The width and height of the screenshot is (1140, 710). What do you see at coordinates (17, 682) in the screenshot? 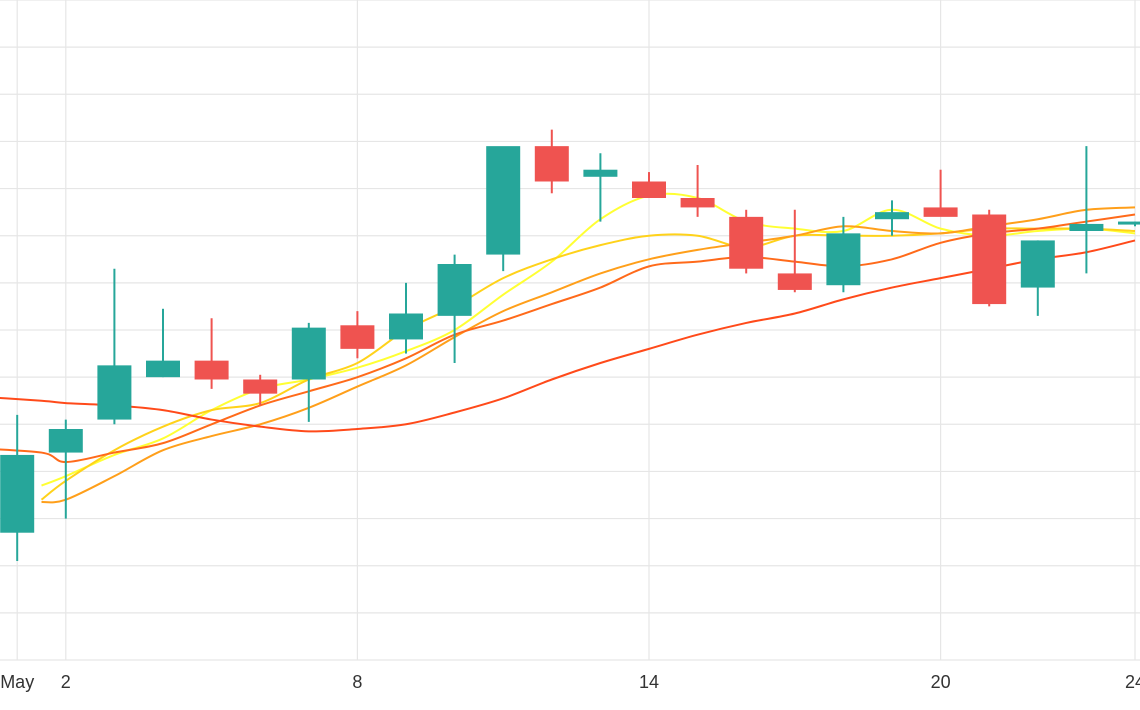
I see `x-tick-label-1: May` at bounding box center [17, 682].